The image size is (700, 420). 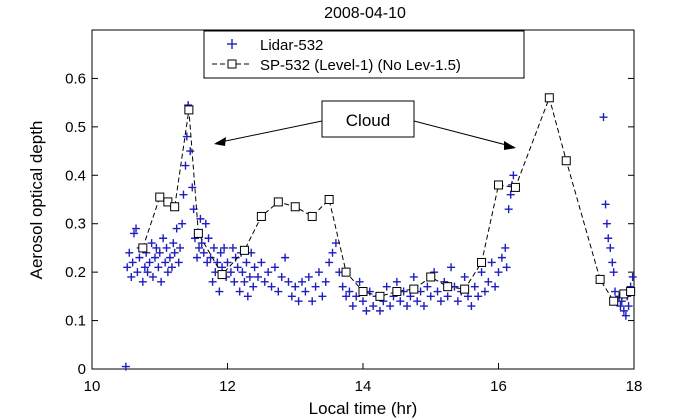 What do you see at coordinates (227, 386) in the screenshot?
I see `x-tick-label: 12` at bounding box center [227, 386].